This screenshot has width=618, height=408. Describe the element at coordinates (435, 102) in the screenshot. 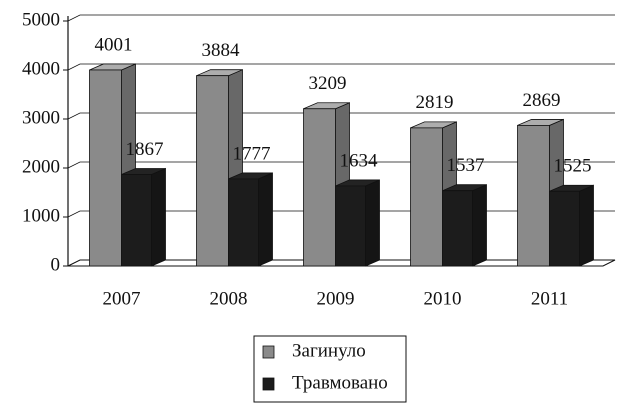

I see `value-label: 2819` at that location.